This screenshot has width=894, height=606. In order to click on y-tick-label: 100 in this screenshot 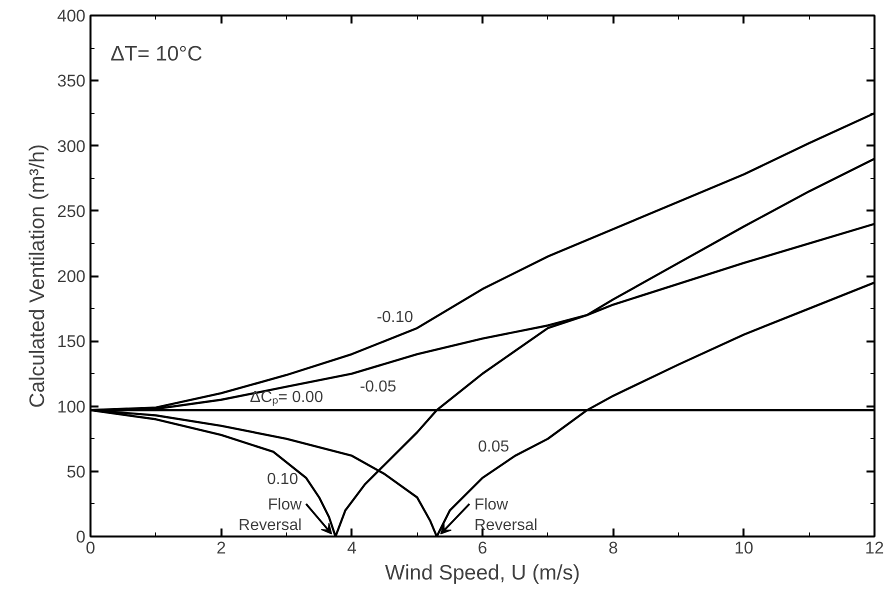, I will do `click(71, 406)`.